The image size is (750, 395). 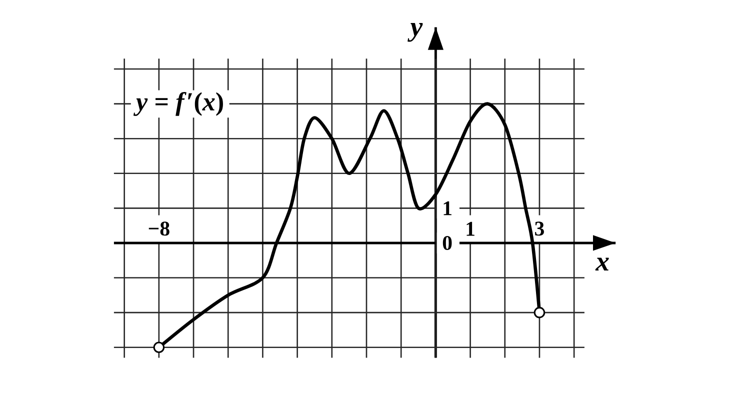 I want to click on x-tick-label: 1, so click(x=470, y=229).